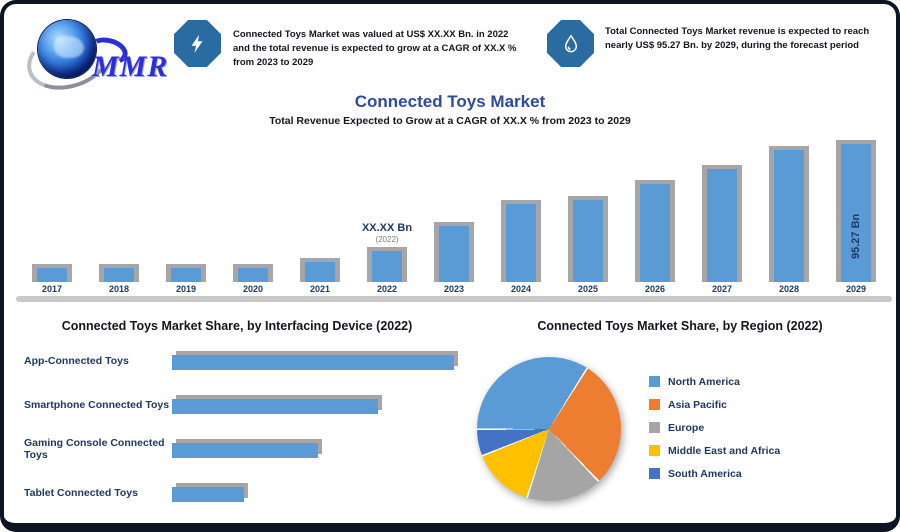 The width and height of the screenshot is (900, 532). What do you see at coordinates (119, 289) in the screenshot?
I see `year-label: 2018` at bounding box center [119, 289].